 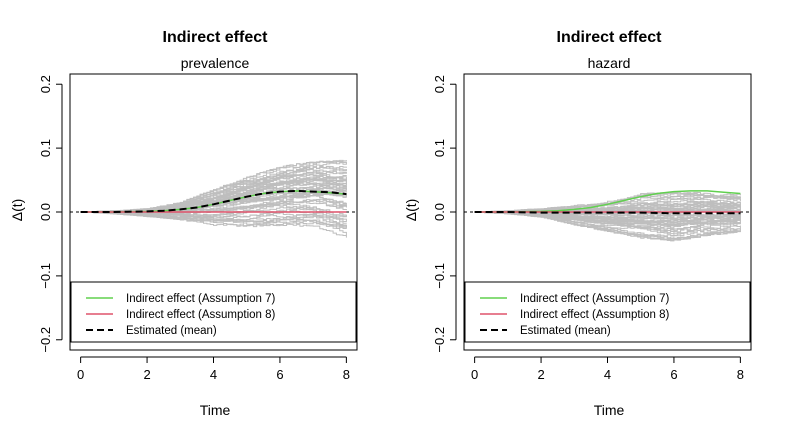 What do you see at coordinates (609, 63) in the screenshot?
I see `panel-subtitle: hazard` at bounding box center [609, 63].